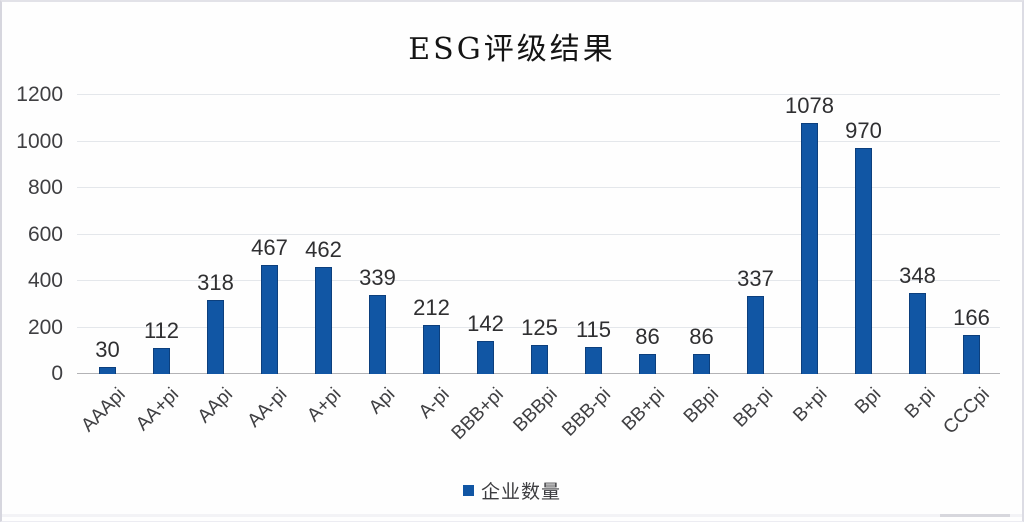 The width and height of the screenshot is (1024, 522). Describe the element at coordinates (161, 330) in the screenshot. I see `bar-value-label: 112` at that location.